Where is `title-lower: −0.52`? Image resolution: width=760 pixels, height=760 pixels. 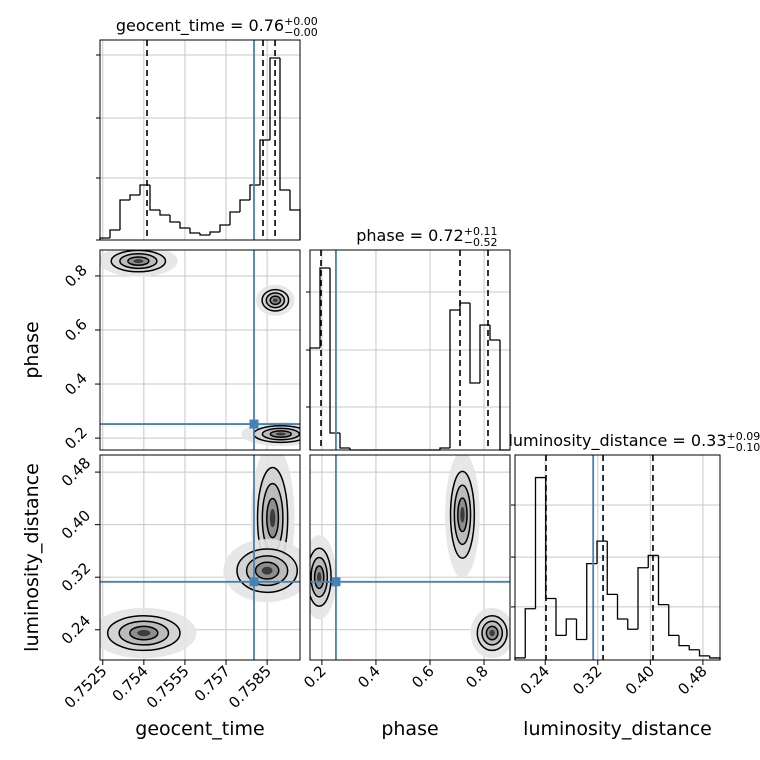
title-lower: −0.52 is located at coordinates (481, 242).